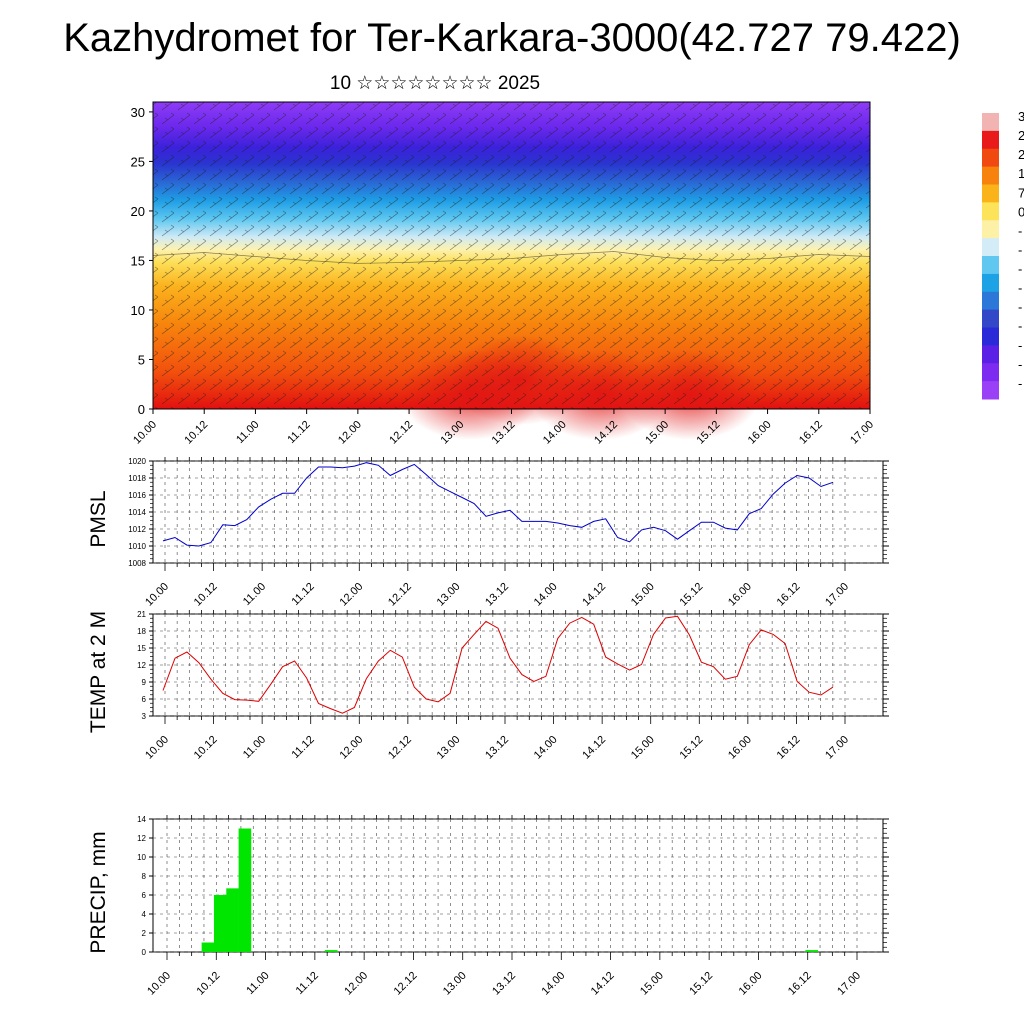 The width and height of the screenshot is (1024, 1024). What do you see at coordinates (1021, 116) in the screenshot?
I see `colorbar-label: 3` at bounding box center [1021, 116].